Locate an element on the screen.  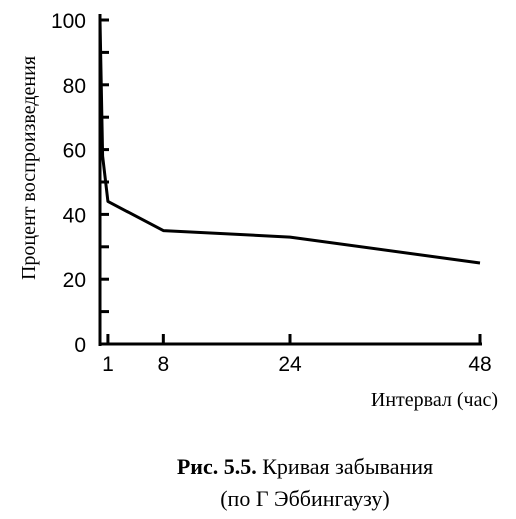
x-tick-label: 1 is located at coordinates (108, 364).